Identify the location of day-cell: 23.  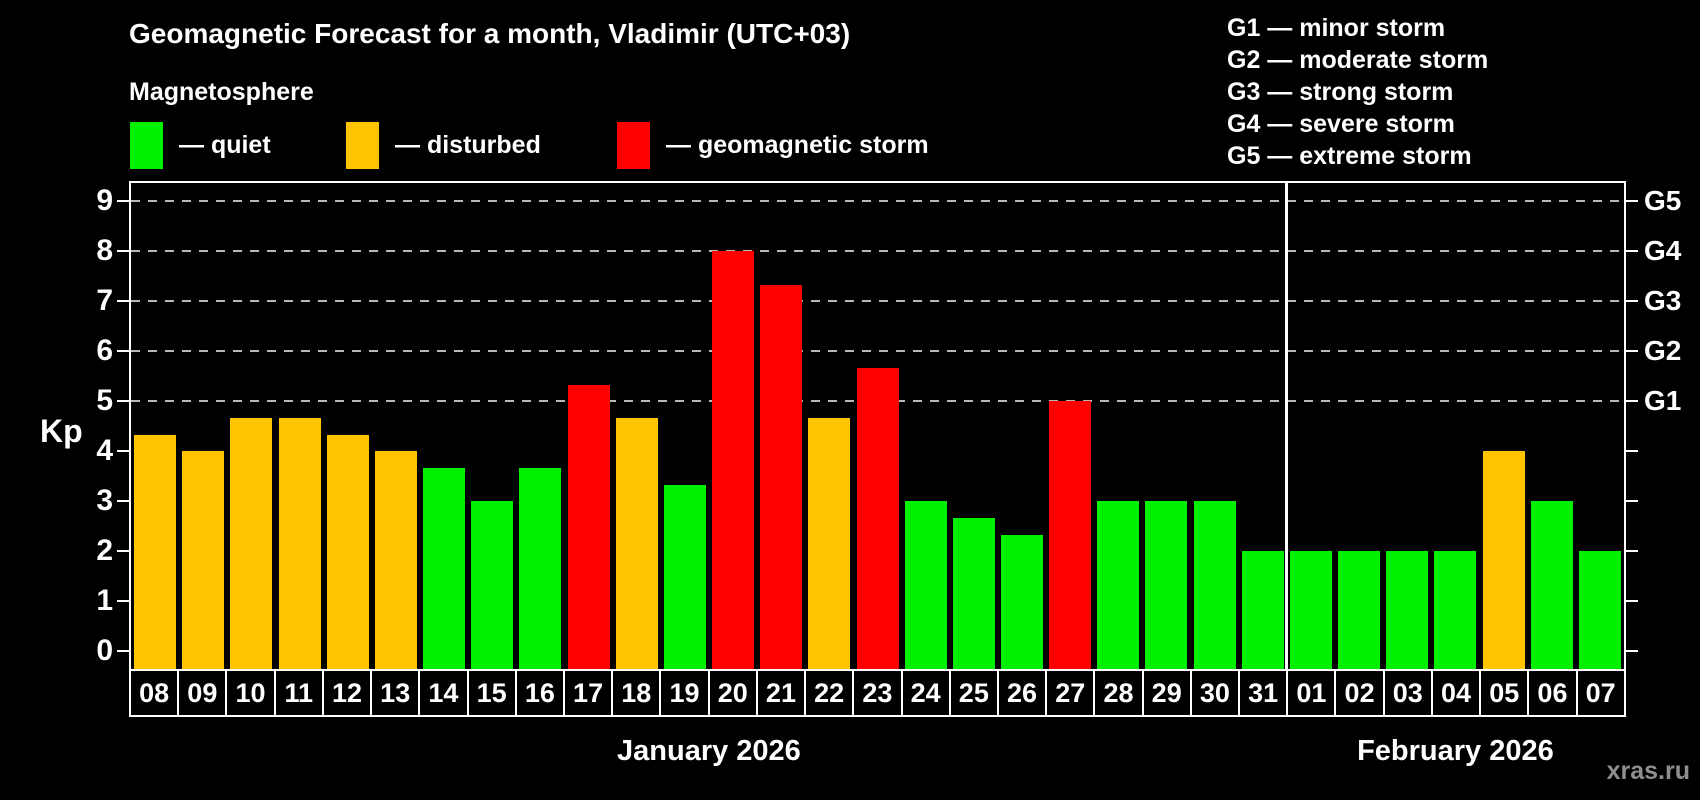
(876, 693).